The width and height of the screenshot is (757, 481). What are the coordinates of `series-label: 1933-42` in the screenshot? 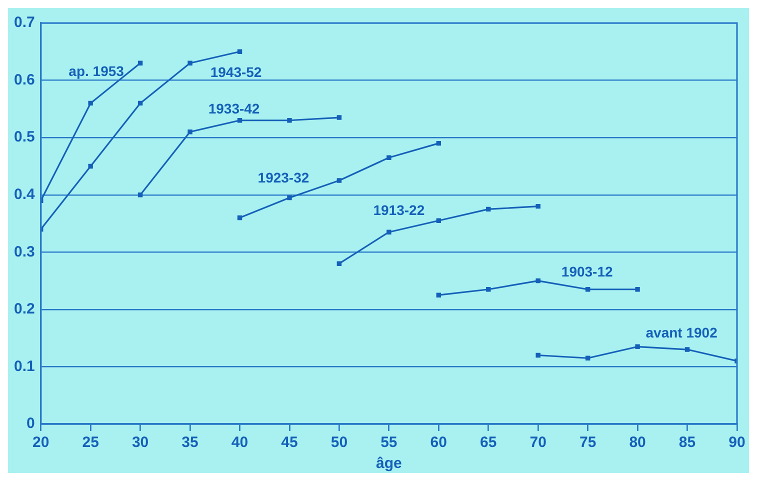 It's located at (234, 108).